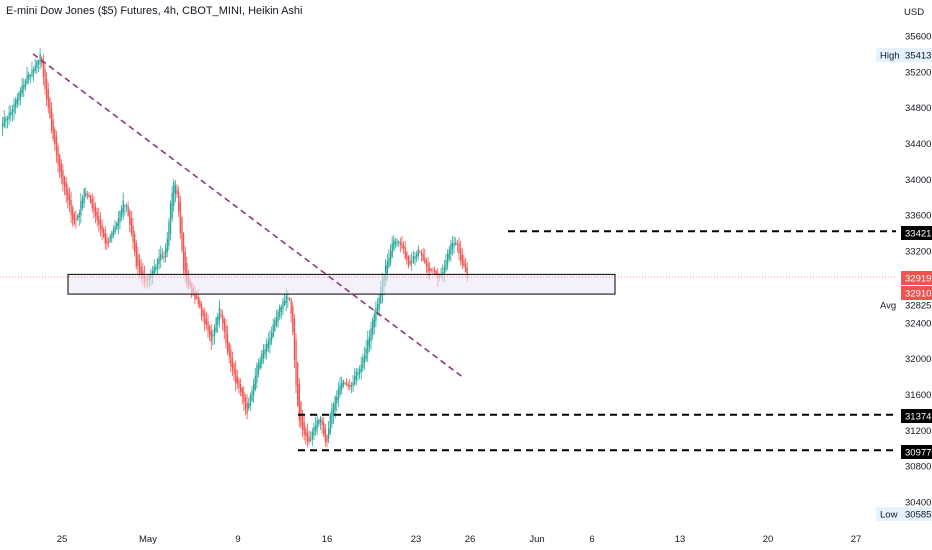 This screenshot has width=932, height=550. Describe the element at coordinates (459, 539) in the screenshot. I see `time-axis: 25 May 9 16 23 26 Jun 6 13 20 27` at that location.